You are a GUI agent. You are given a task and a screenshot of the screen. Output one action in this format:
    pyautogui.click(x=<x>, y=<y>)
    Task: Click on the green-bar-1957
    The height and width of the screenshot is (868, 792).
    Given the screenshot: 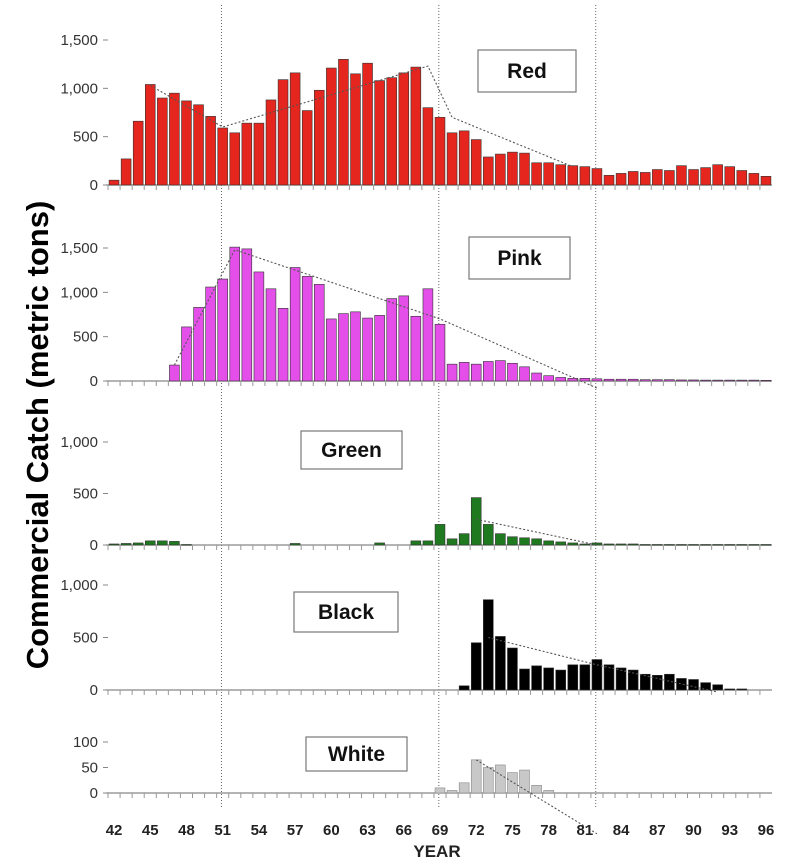 What is the action you would take?
    pyautogui.click(x=295, y=544)
    